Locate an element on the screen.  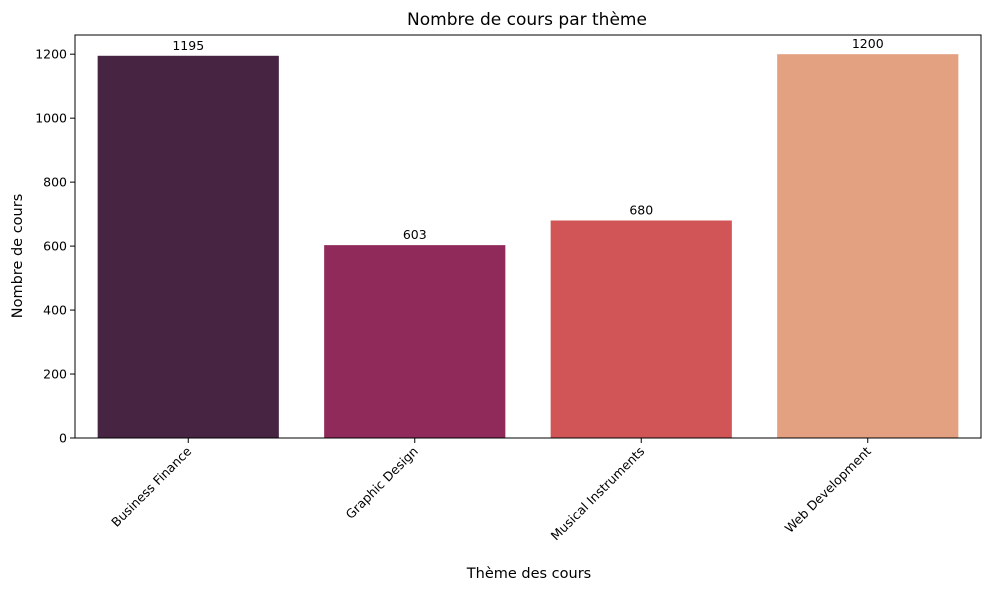
y-ticks-layer: 0 200 400 600 800 1000 1200 is located at coordinates (55, 246).